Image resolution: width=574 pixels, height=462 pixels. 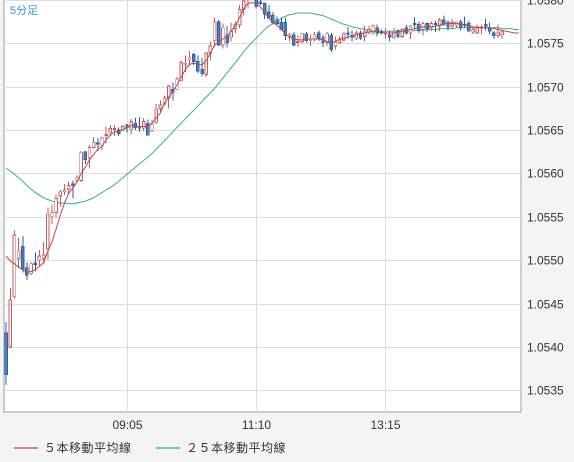 What do you see at coordinates (545, 391) in the screenshot?
I see `y-tick-label: 1.0535` at bounding box center [545, 391].